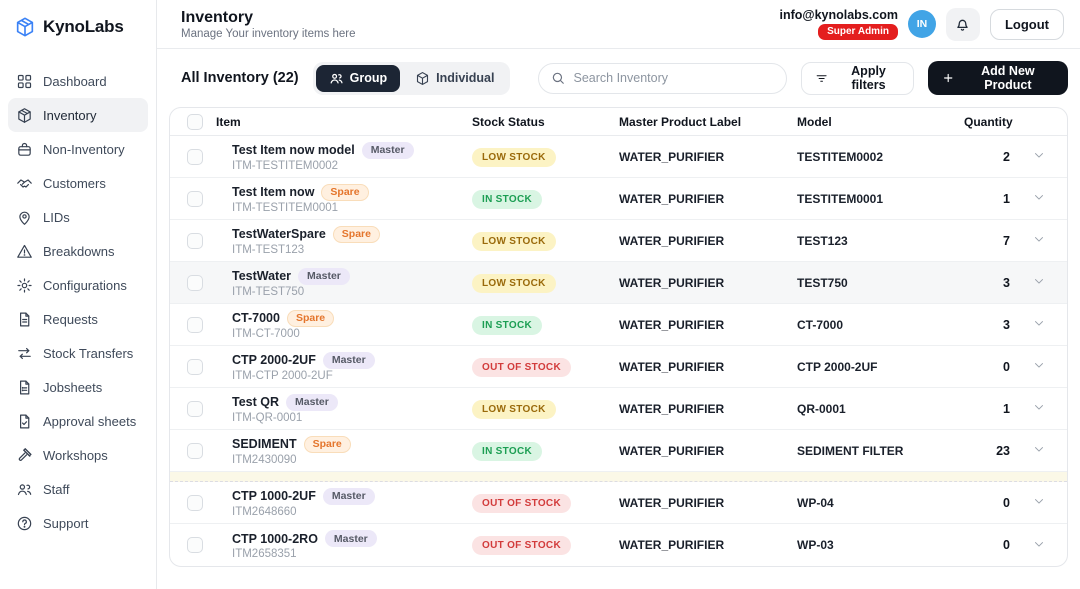  I want to click on toggle-individual: Individual, so click(454, 78).